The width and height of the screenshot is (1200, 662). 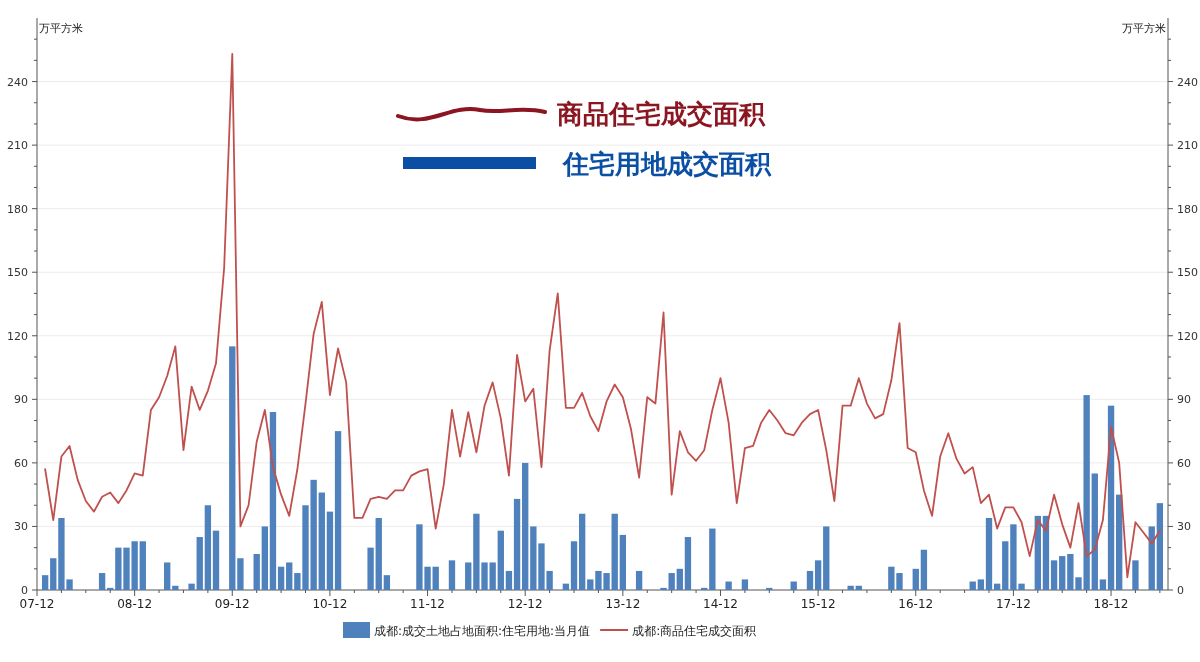 I want to click on x-tick-label: 12-12, so click(x=525, y=604).